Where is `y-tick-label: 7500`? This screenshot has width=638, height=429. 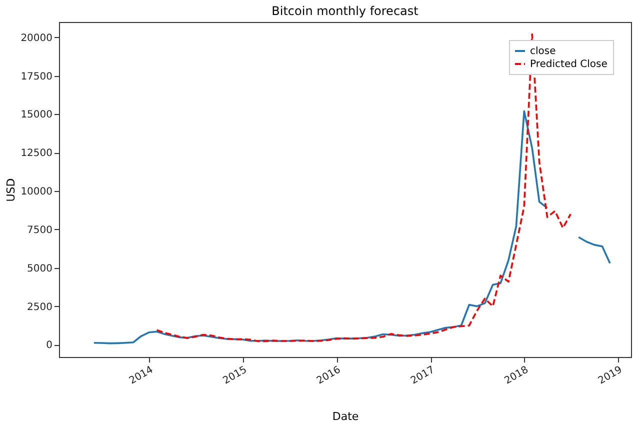
y-tick-label: 7500 is located at coordinates (39, 230).